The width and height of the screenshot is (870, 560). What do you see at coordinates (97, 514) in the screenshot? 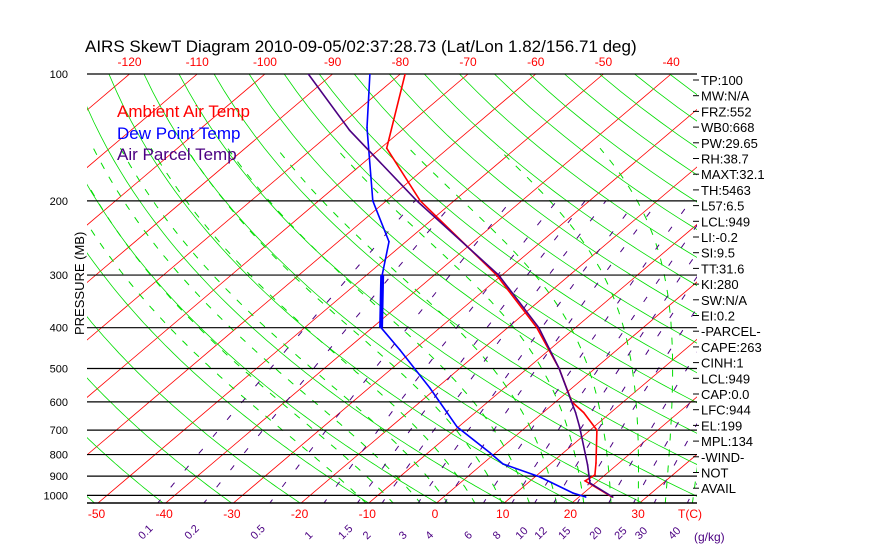
I see `bottom-temp-label: -50` at bounding box center [97, 514].